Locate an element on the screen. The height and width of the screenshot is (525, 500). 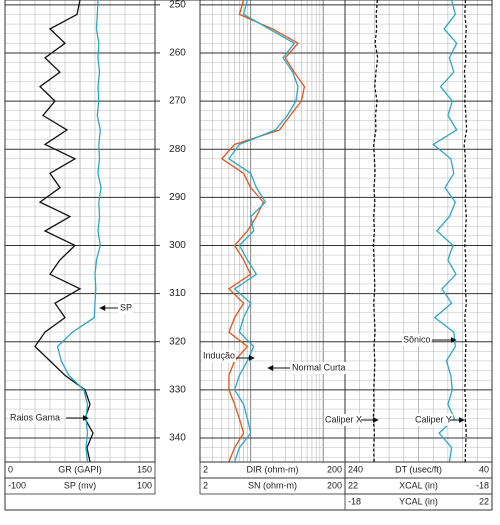
scale-min: -18 is located at coordinates (354, 501).